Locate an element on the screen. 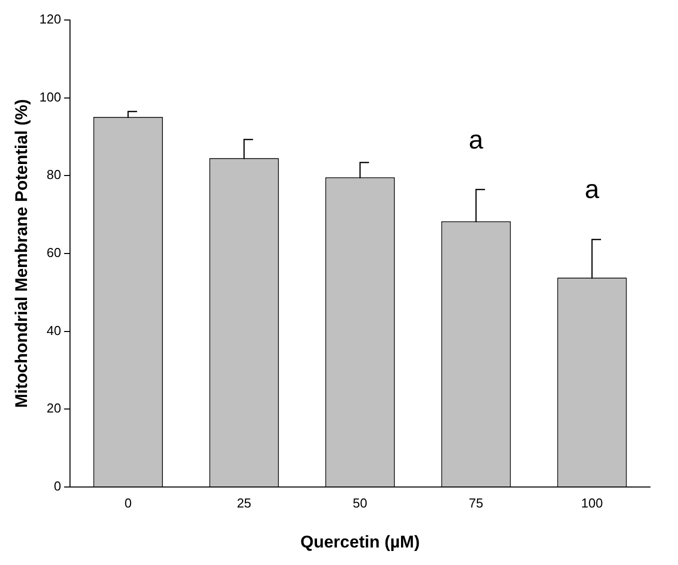 The image size is (678, 565). x-axis-title: Quercetin (µM) is located at coordinates (360, 542).